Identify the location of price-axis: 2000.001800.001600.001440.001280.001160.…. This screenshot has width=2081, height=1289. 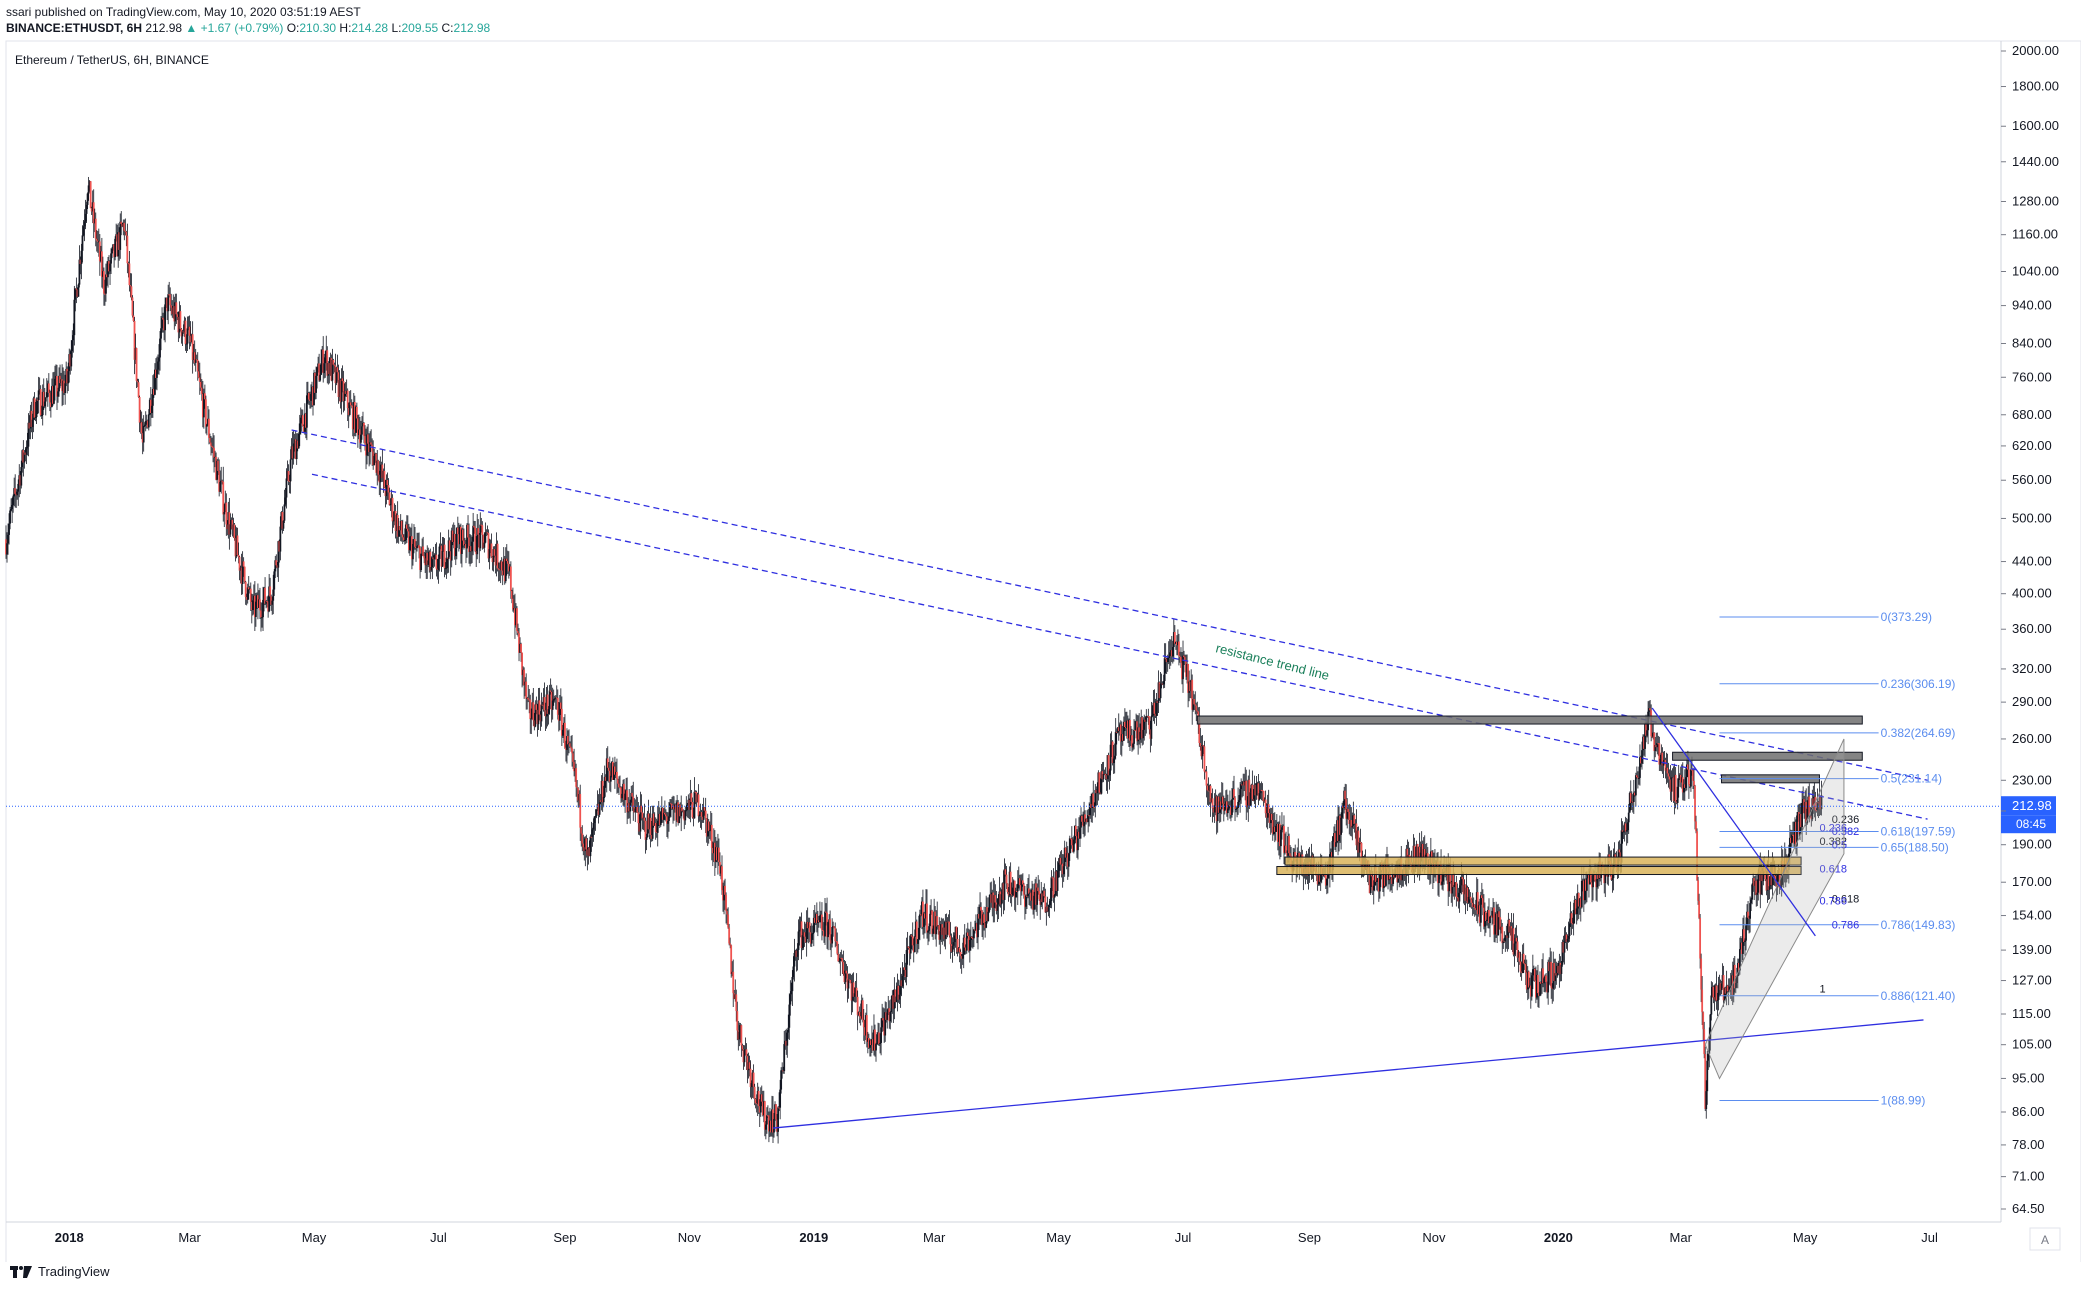
(2030, 629).